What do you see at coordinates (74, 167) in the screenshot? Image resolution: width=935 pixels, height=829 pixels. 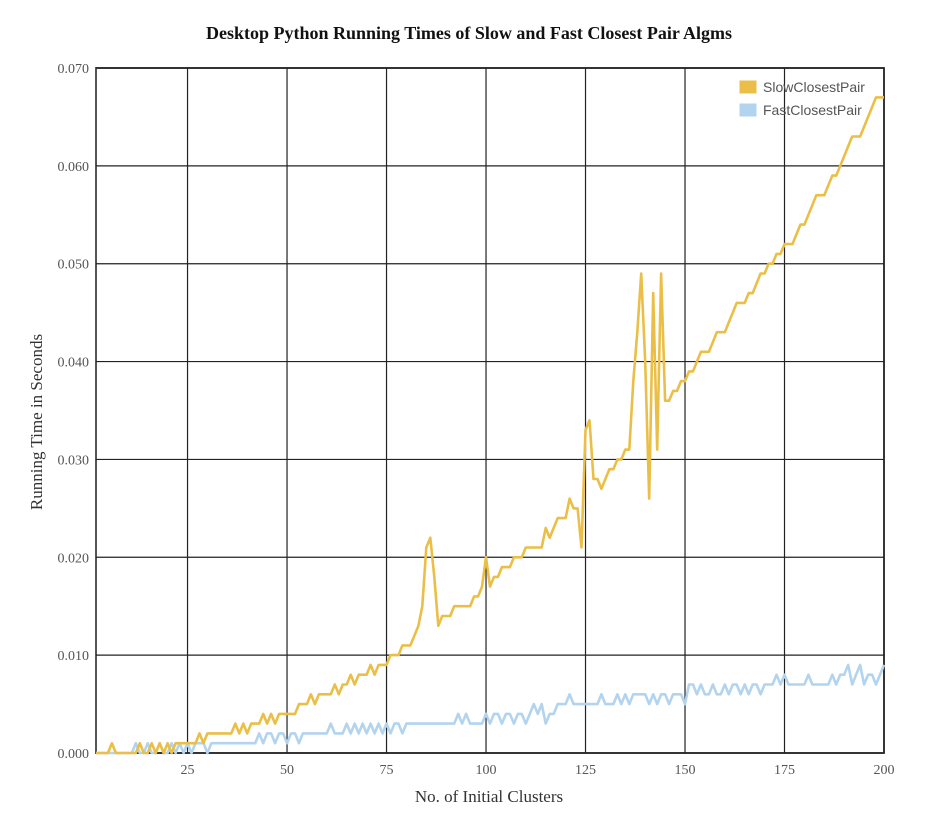 I see `y-tick-label-0.060: 0.060` at bounding box center [74, 167].